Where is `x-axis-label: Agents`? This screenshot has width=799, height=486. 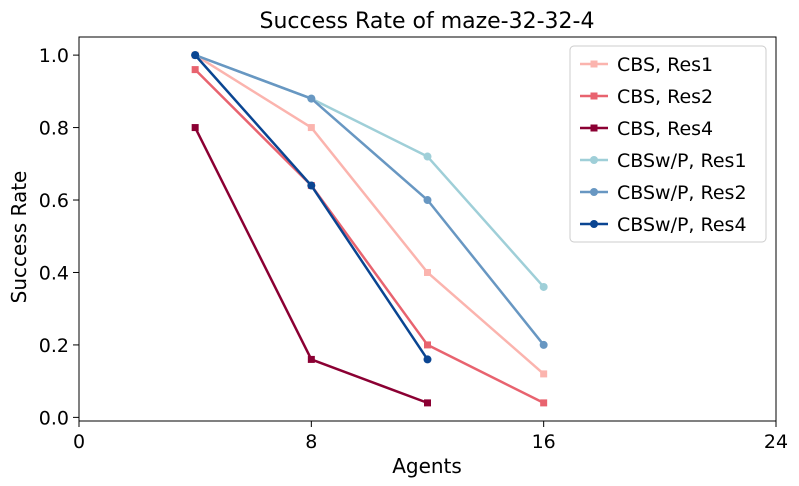 x-axis-label: Agents is located at coordinates (427, 466).